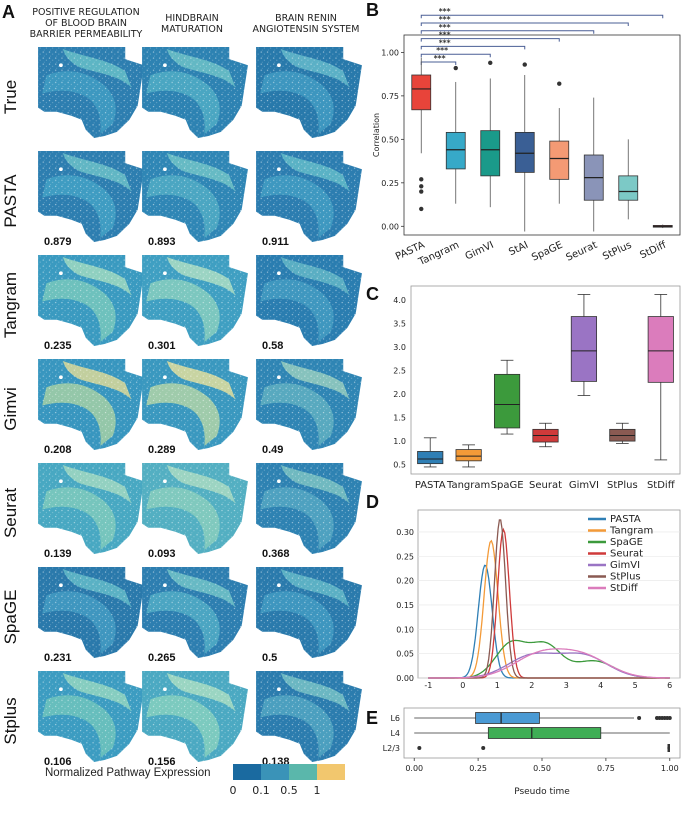 The width and height of the screenshot is (685, 814). I want to click on y-tick-label: 2.5, so click(399, 371).